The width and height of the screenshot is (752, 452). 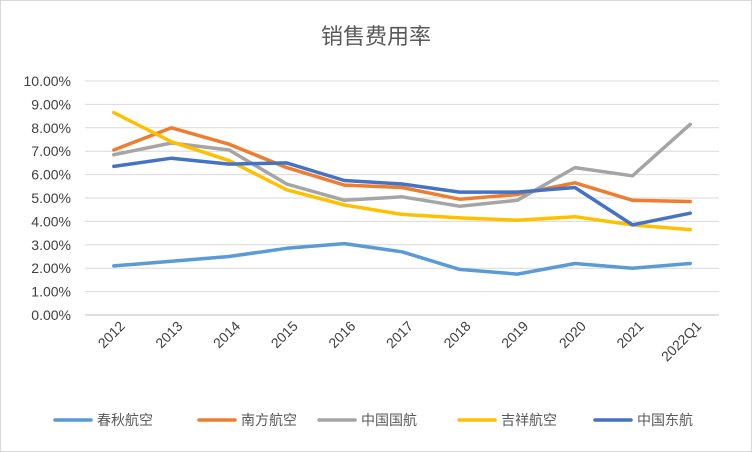 I want to click on x-tick-label: 2019, so click(x=514, y=334).